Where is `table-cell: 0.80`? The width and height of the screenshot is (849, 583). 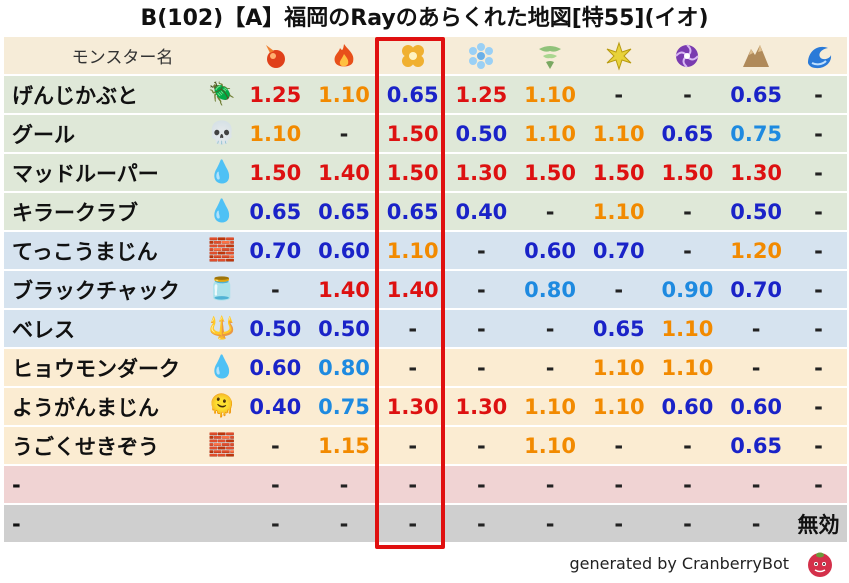 table-cell: 0.80 is located at coordinates (550, 289).